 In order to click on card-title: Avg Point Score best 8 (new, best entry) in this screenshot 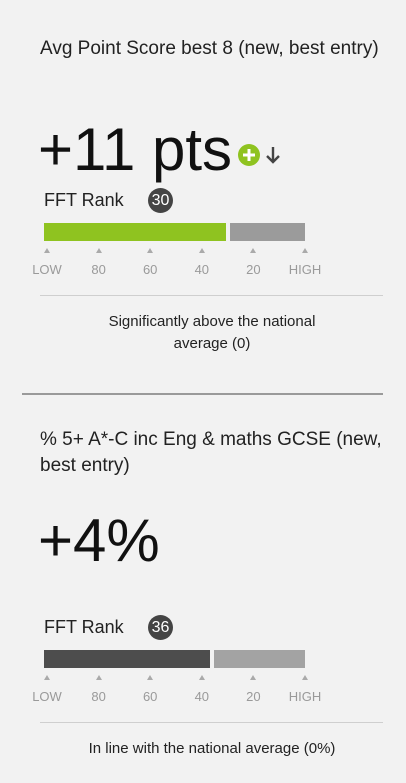, I will do `click(209, 48)`.